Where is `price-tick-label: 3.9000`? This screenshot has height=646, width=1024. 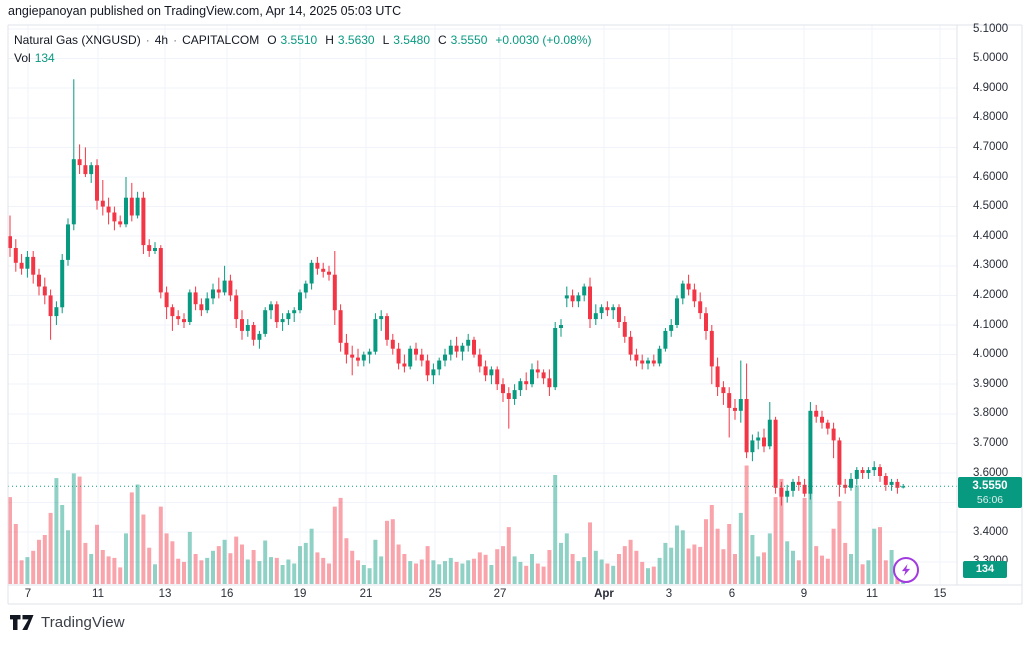
price-tick-label: 3.9000 is located at coordinates (991, 383).